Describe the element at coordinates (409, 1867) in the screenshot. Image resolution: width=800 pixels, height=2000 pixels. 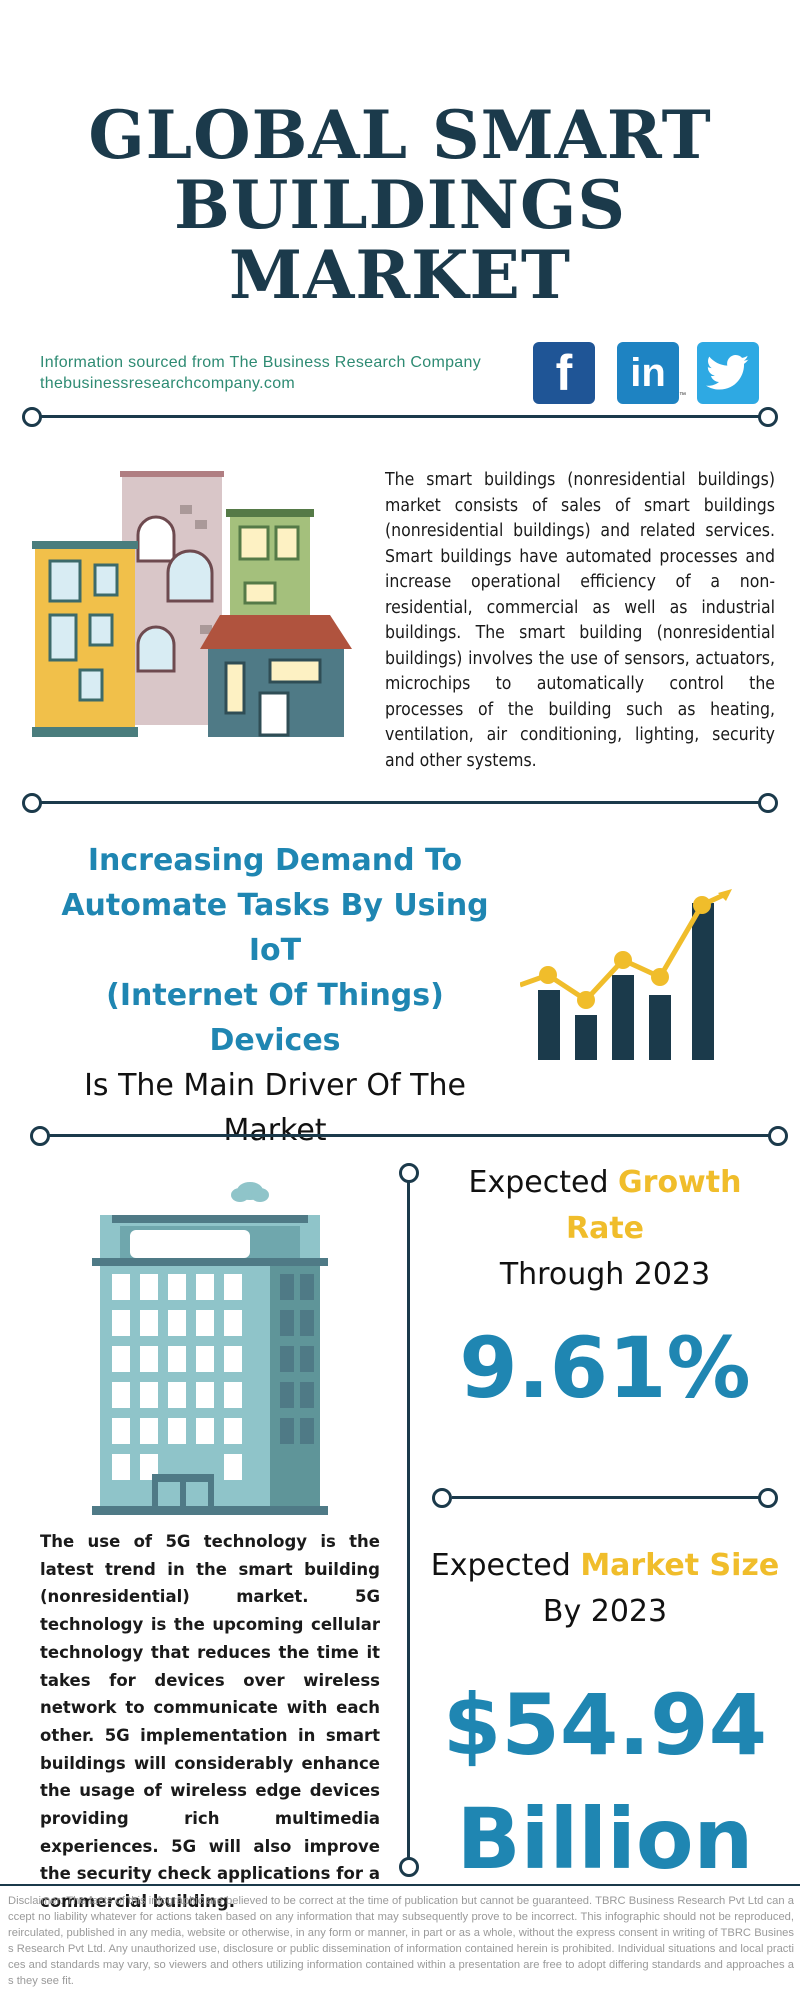
I see `vertical-divider-bottom-dot` at that location.